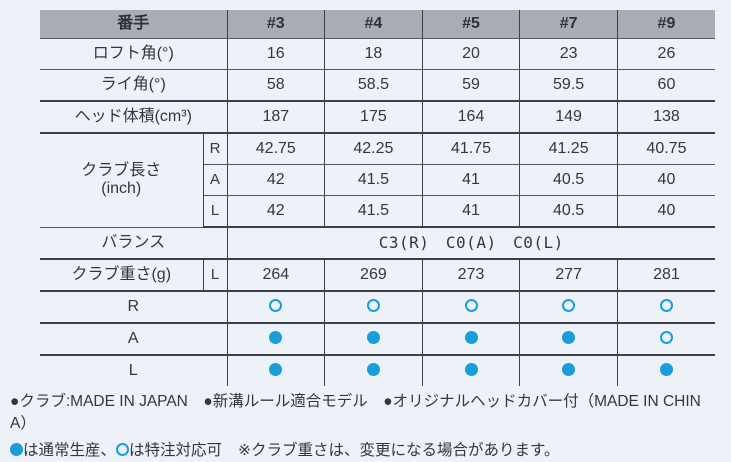  Describe the element at coordinates (176, 450) in the screenshot. I see `legend-open-label: は特注対応可` at that location.